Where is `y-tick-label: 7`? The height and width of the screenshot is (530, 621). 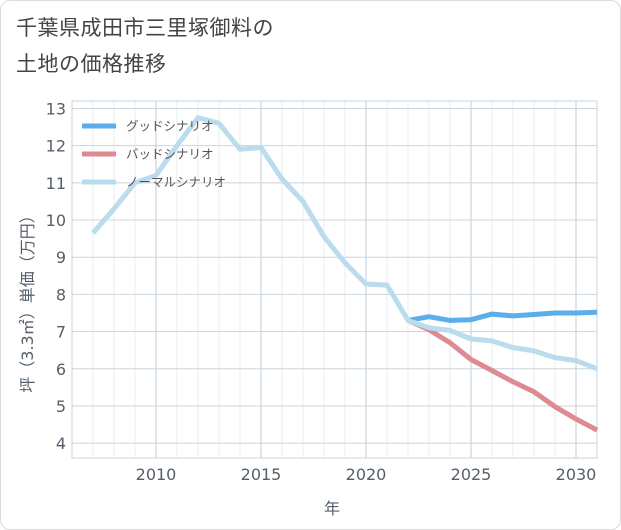
y-tick-label: 7 is located at coordinates (61, 332).